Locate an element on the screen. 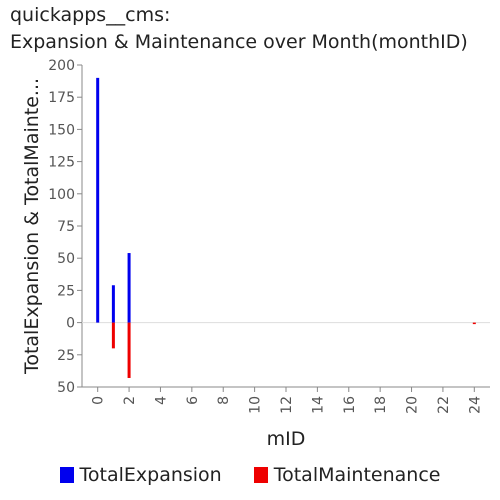 This screenshot has width=500, height=500. x-tick-label: 16 is located at coordinates (350, 405).